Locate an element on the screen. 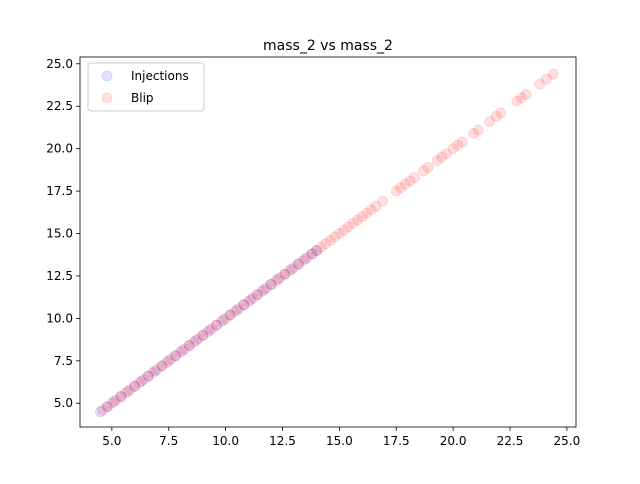  y-tick-label: 25.0 is located at coordinates (59, 64).